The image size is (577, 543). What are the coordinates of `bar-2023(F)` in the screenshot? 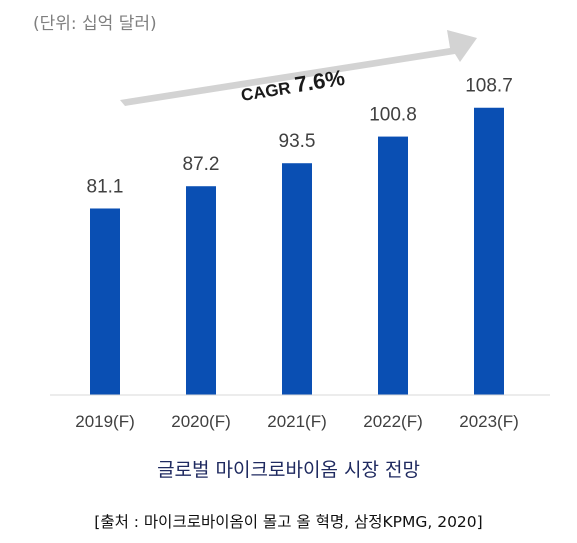 It's located at (489, 251).